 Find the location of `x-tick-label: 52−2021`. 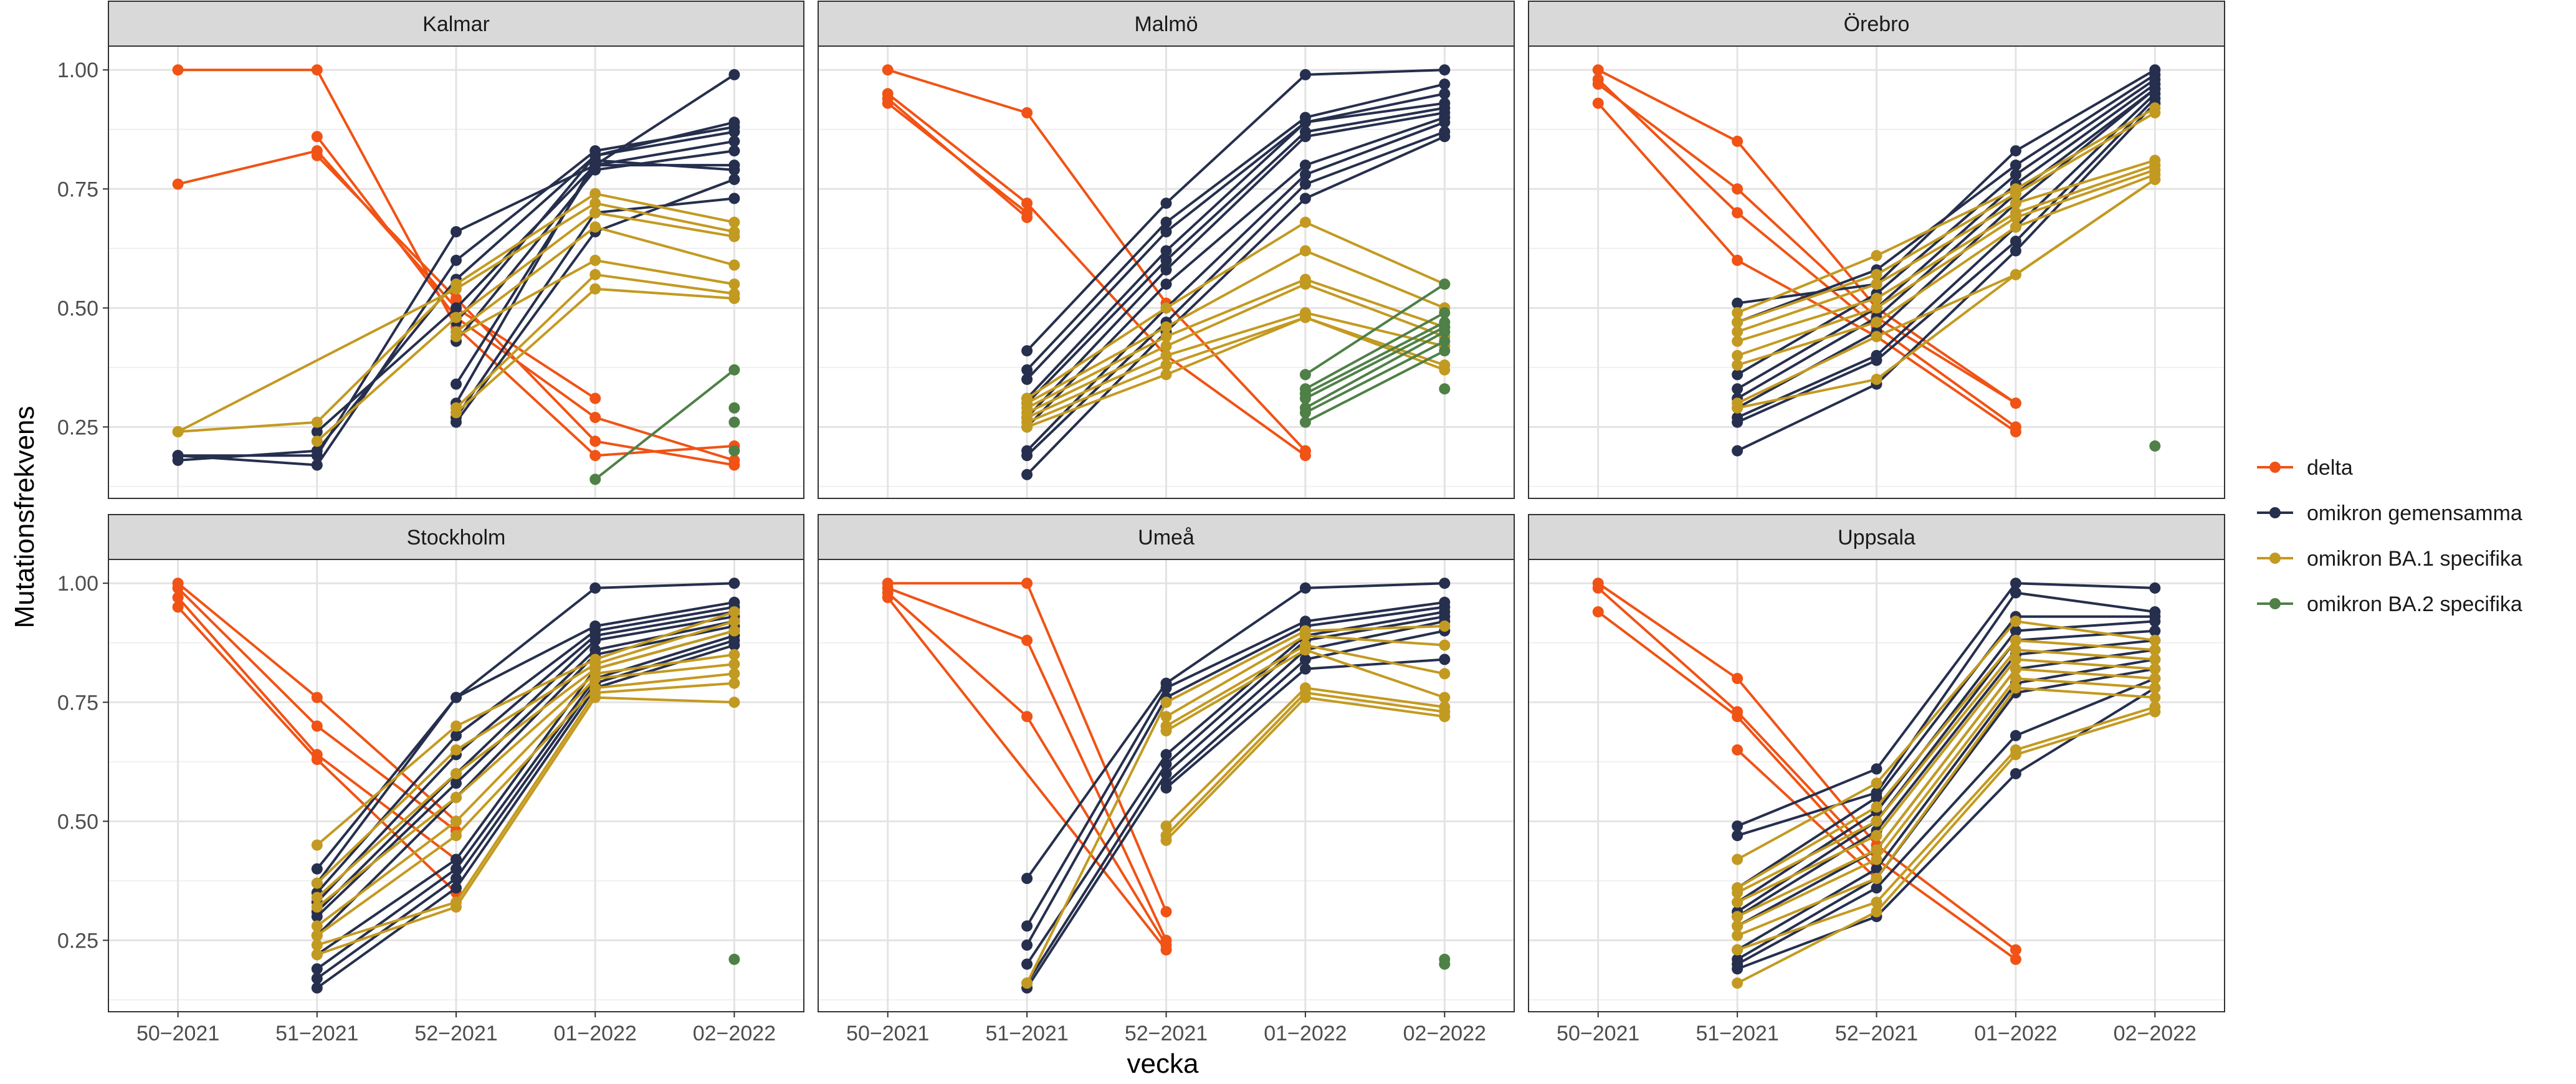

x-tick-label: 52−2021 is located at coordinates (456, 1033).